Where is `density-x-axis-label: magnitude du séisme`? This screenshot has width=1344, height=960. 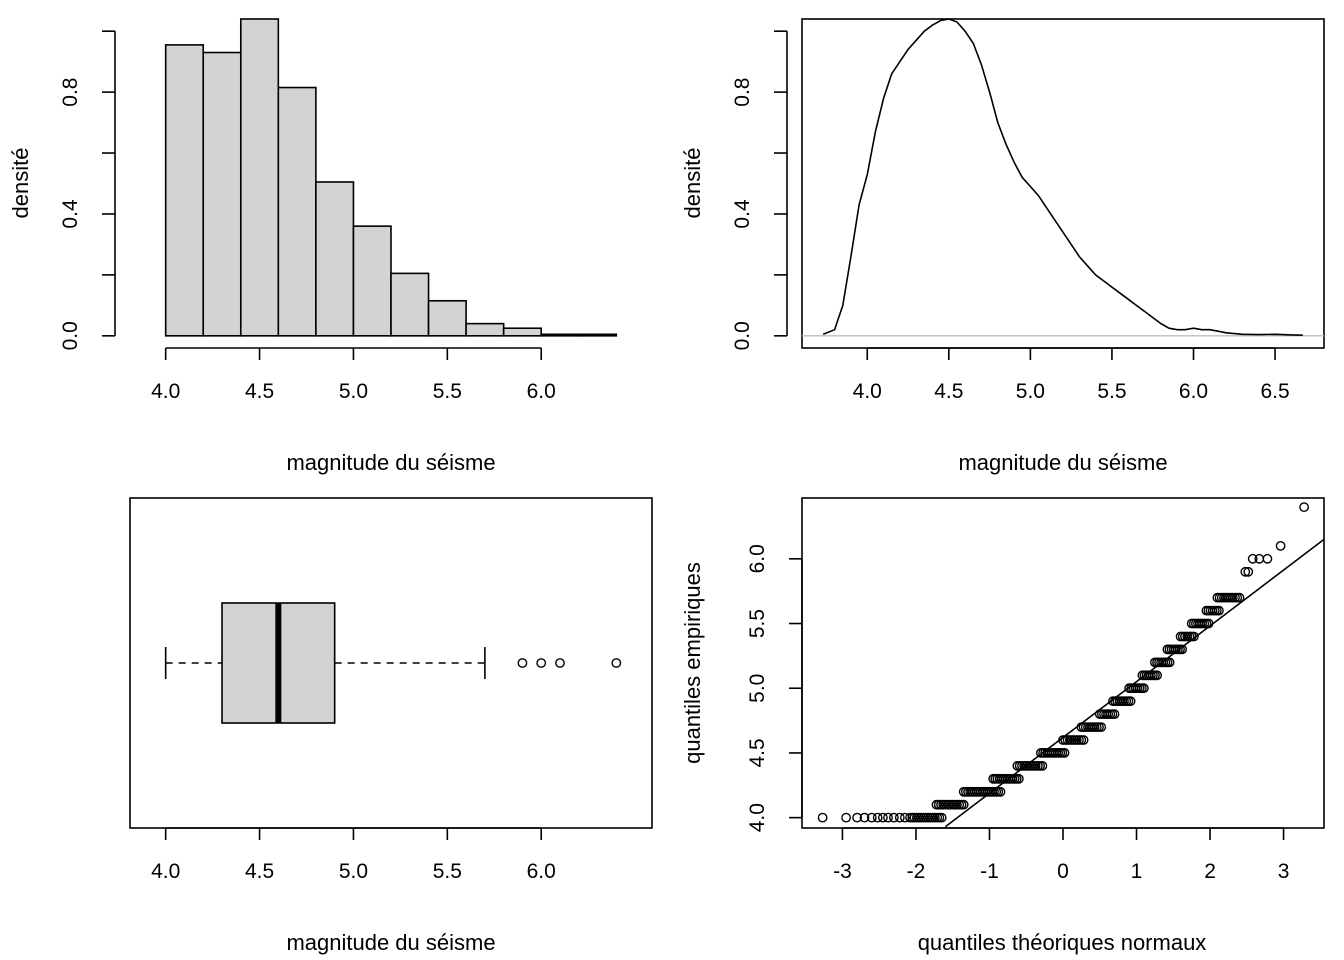 density-x-axis-label: magnitude du séisme is located at coordinates (1062, 462).